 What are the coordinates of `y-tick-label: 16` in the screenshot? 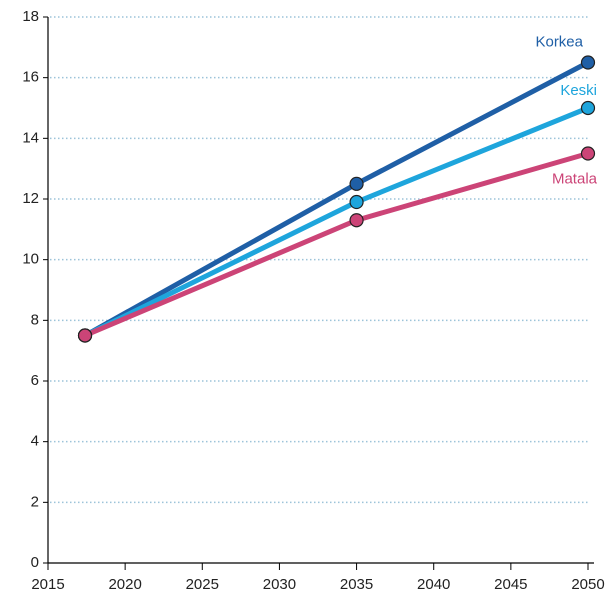 It's located at (30, 77).